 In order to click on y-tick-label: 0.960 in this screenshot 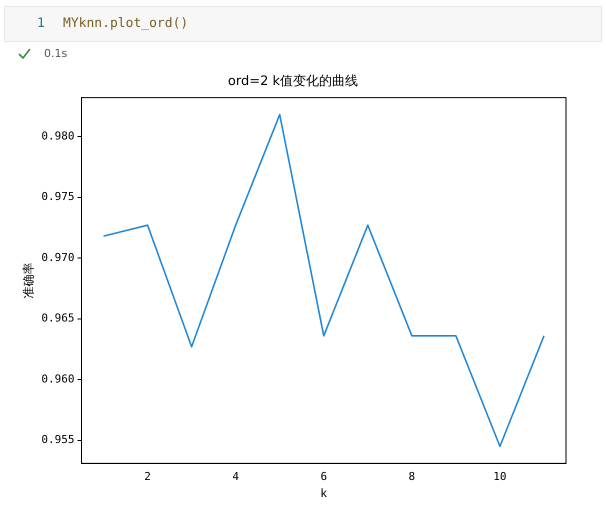, I will do `click(58, 379)`.